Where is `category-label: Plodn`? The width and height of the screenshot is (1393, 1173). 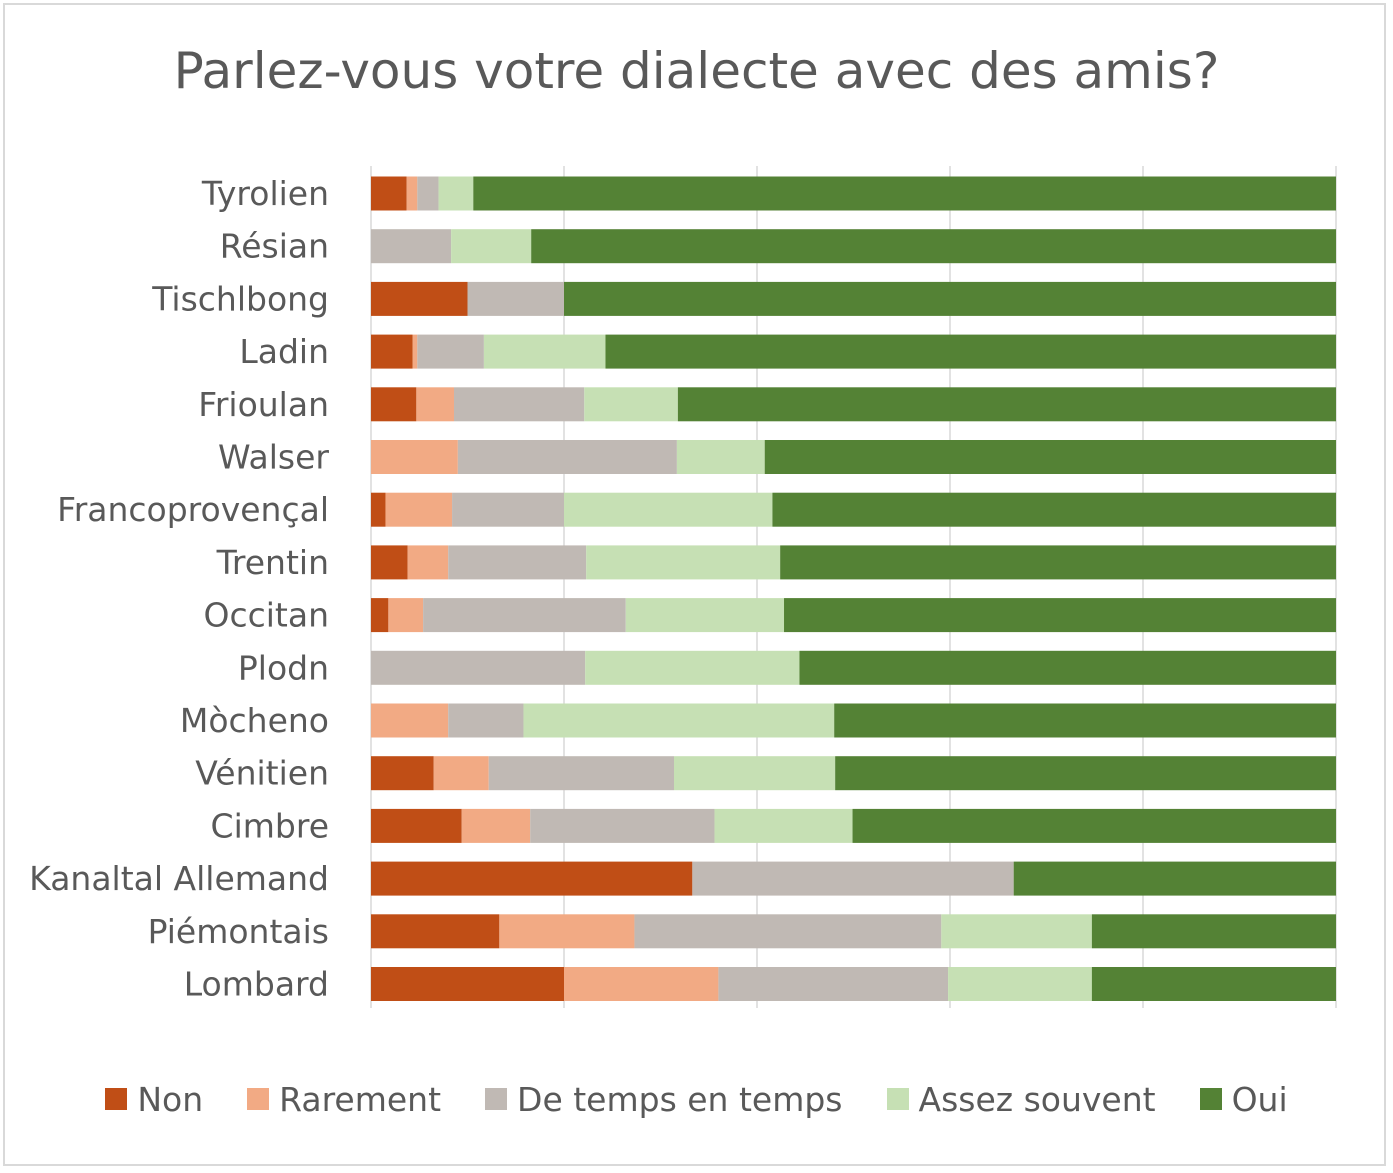
category-label: Plodn is located at coordinates (283, 667).